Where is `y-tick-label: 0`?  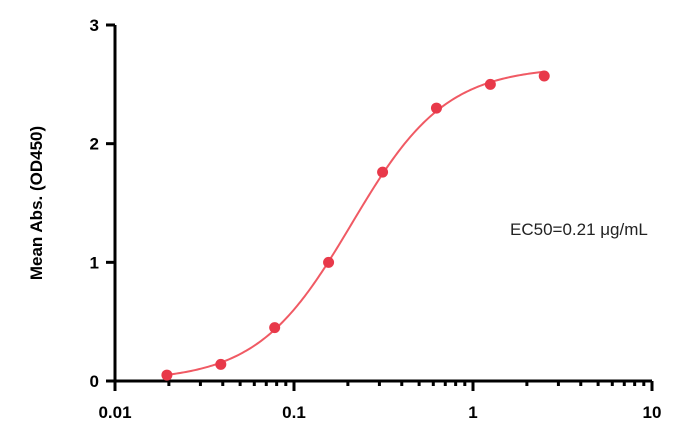
y-tick-label: 0 is located at coordinates (94, 381).